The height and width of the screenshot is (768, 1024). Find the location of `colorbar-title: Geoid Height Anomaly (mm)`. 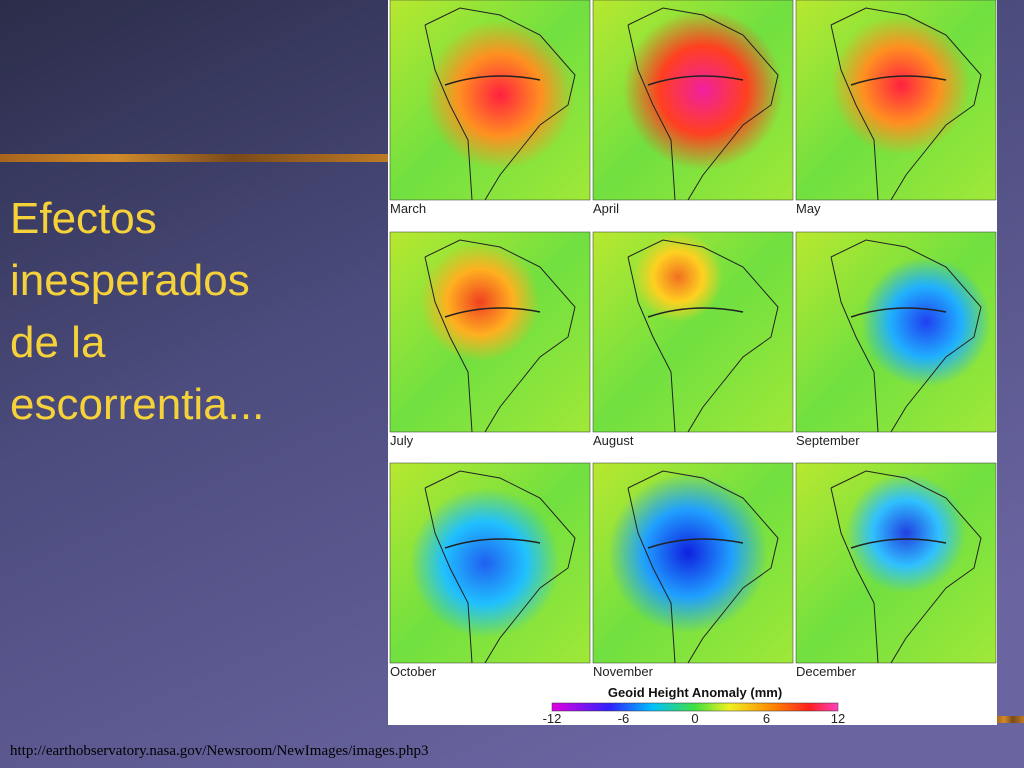

colorbar-title: Geoid Height Anomaly (mm) is located at coordinates (695, 692).